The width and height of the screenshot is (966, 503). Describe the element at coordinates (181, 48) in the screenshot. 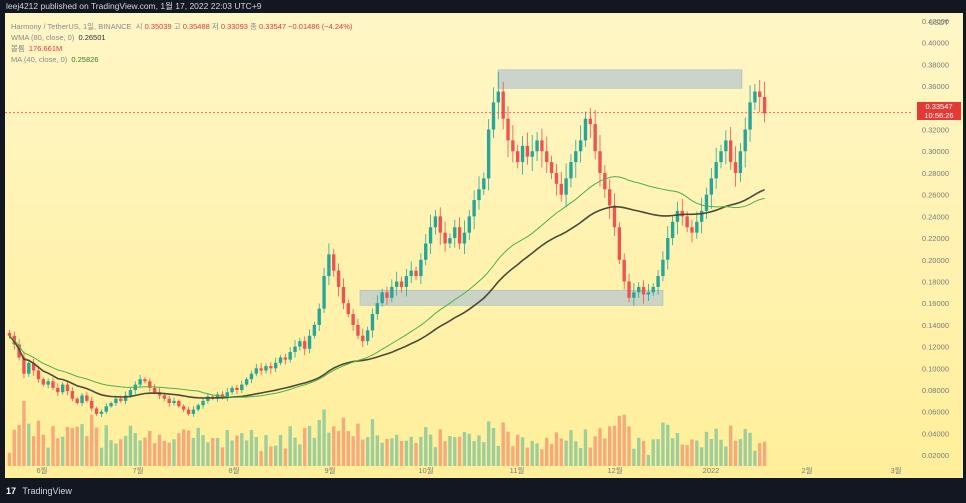

I see `legend-volume-row: 볼륨 176.661M` at that location.